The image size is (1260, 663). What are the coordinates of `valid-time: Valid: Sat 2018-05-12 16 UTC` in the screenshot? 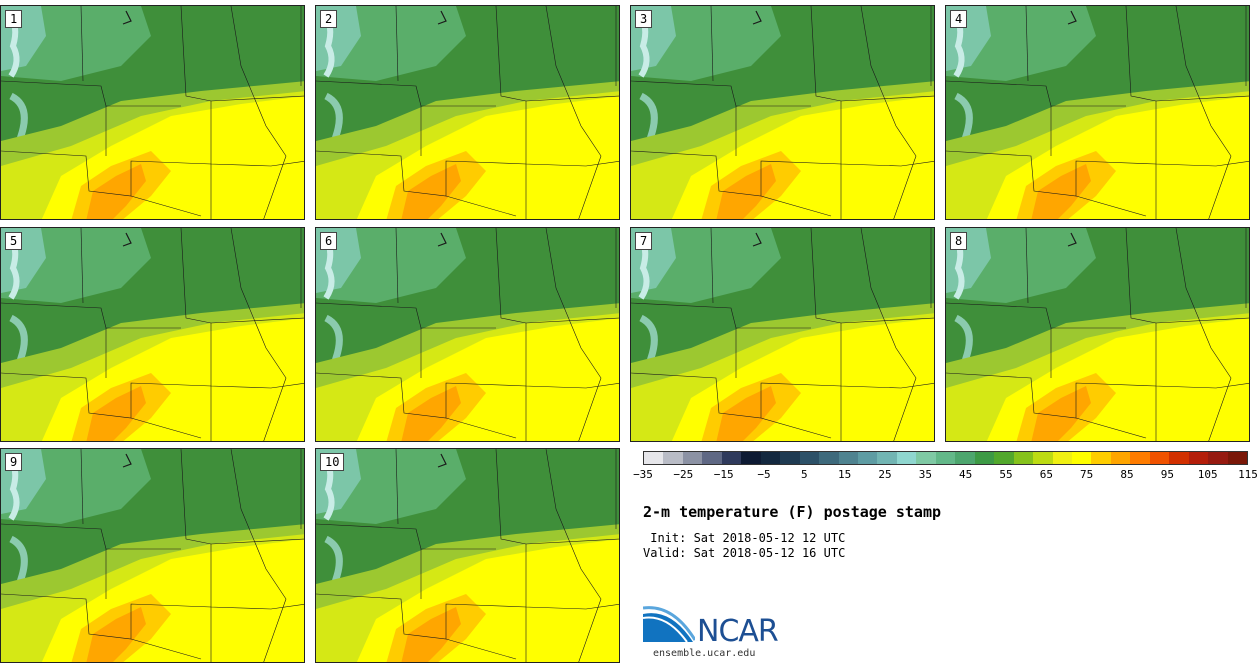 It's located at (744, 553).